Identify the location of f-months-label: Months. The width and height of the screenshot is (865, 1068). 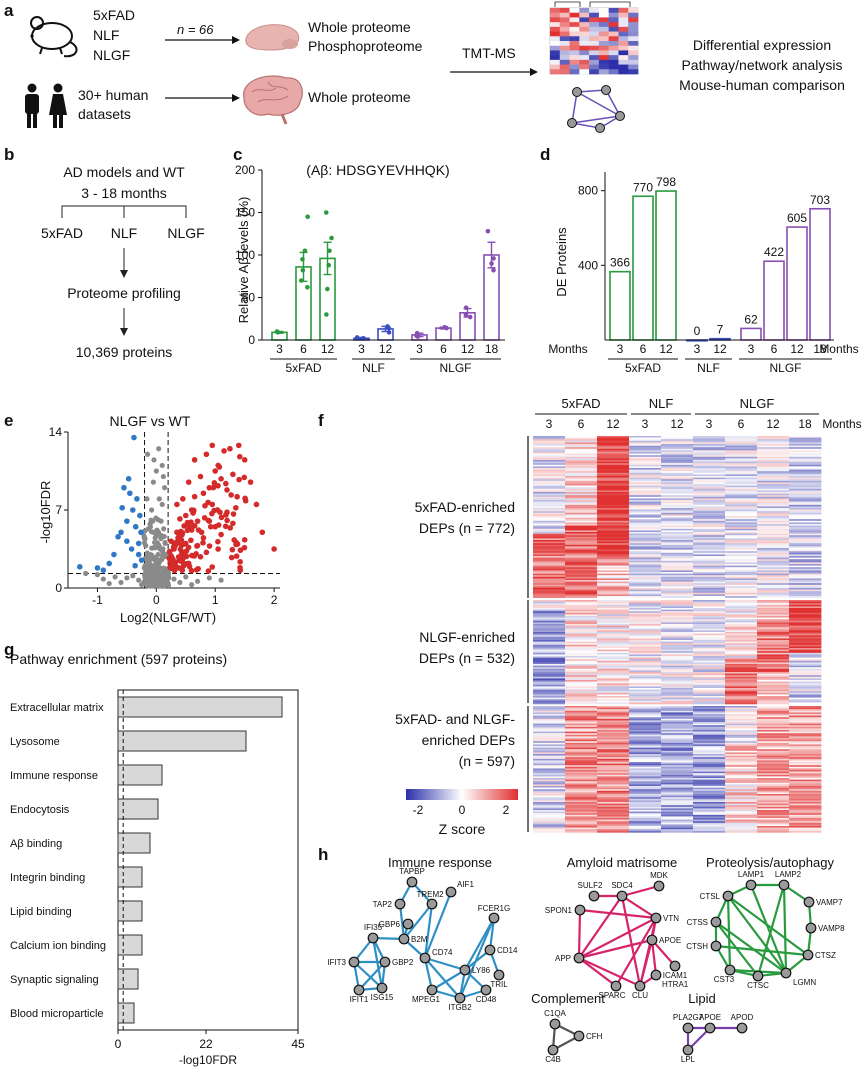
(841, 424).